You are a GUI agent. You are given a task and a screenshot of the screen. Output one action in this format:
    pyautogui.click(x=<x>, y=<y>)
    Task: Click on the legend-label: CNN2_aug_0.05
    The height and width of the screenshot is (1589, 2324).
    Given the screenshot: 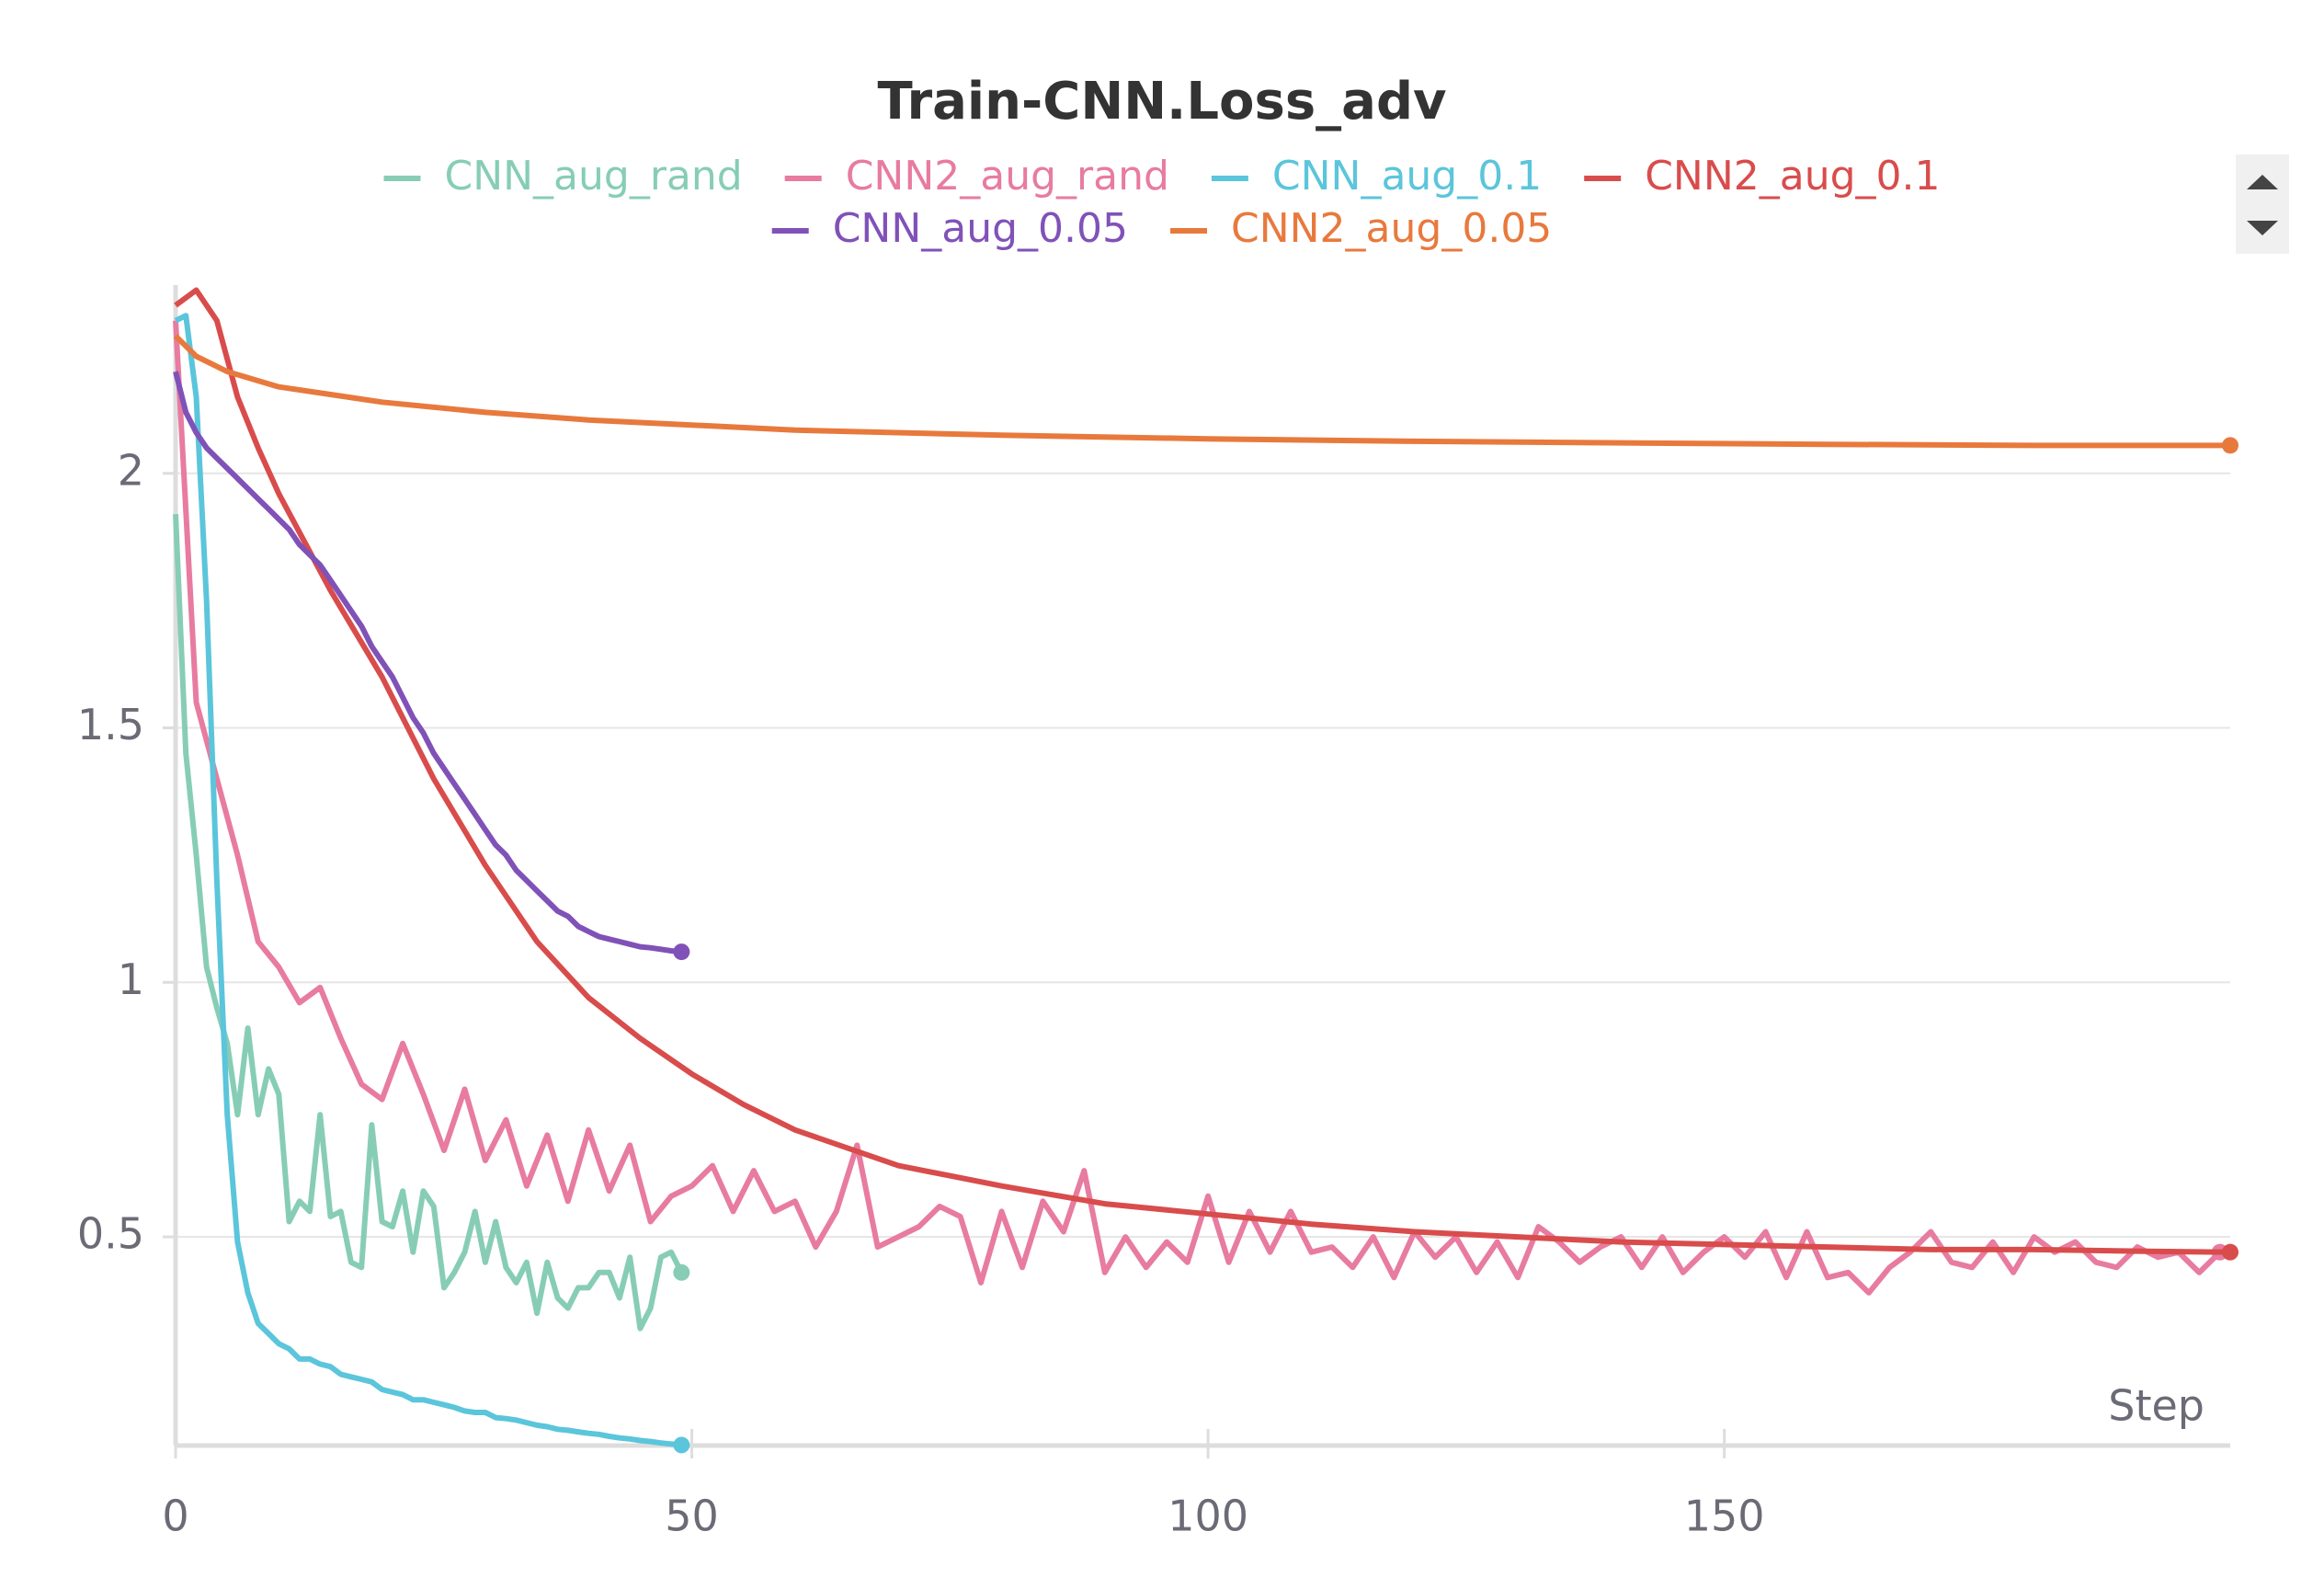 What is the action you would take?
    pyautogui.click(x=1392, y=229)
    